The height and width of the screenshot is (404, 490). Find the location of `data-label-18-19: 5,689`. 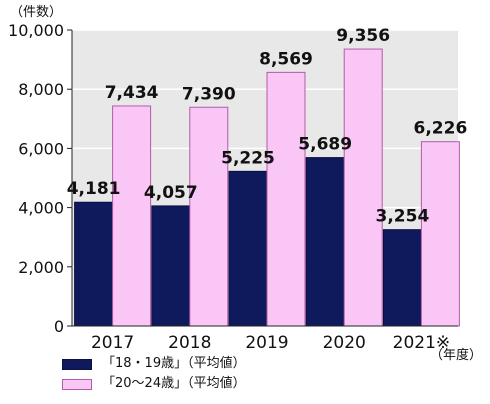

data-label-18-19: 5,689 is located at coordinates (325, 145).